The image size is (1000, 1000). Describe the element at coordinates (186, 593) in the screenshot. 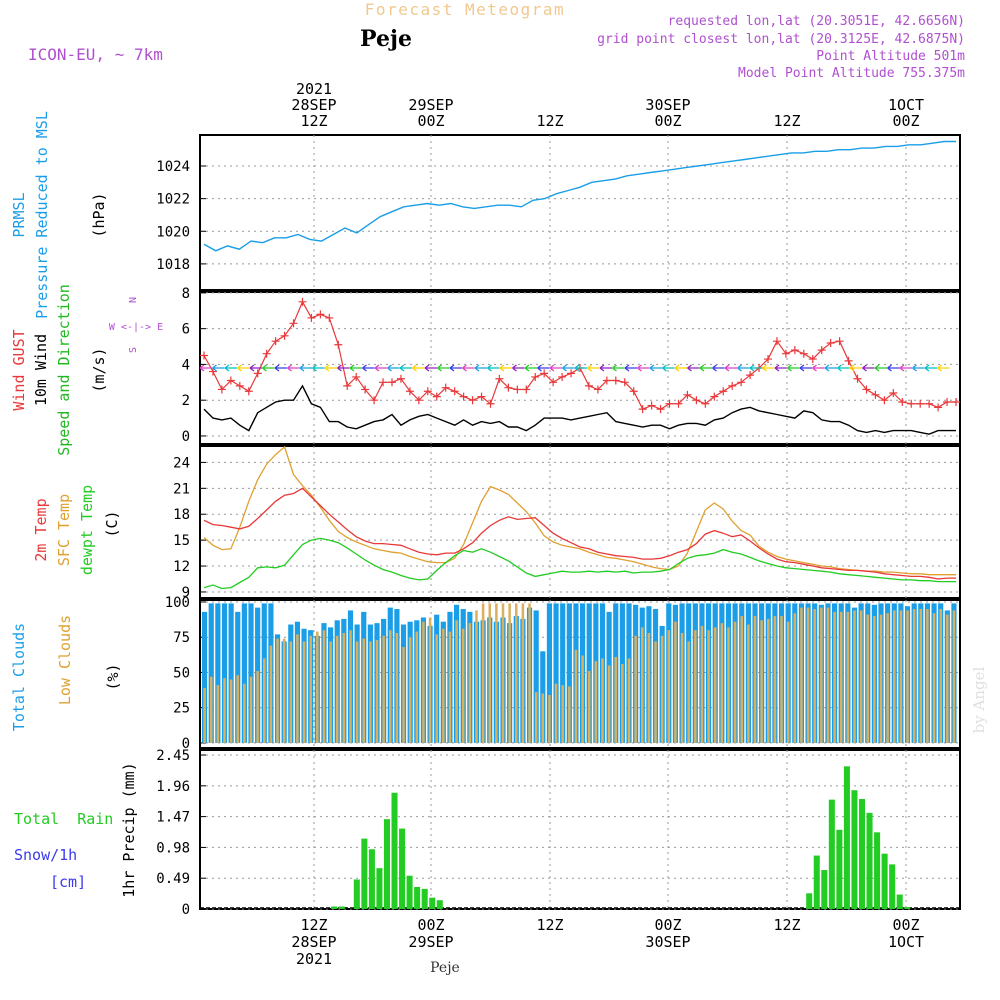

I see `y-tick-label: 9` at that location.